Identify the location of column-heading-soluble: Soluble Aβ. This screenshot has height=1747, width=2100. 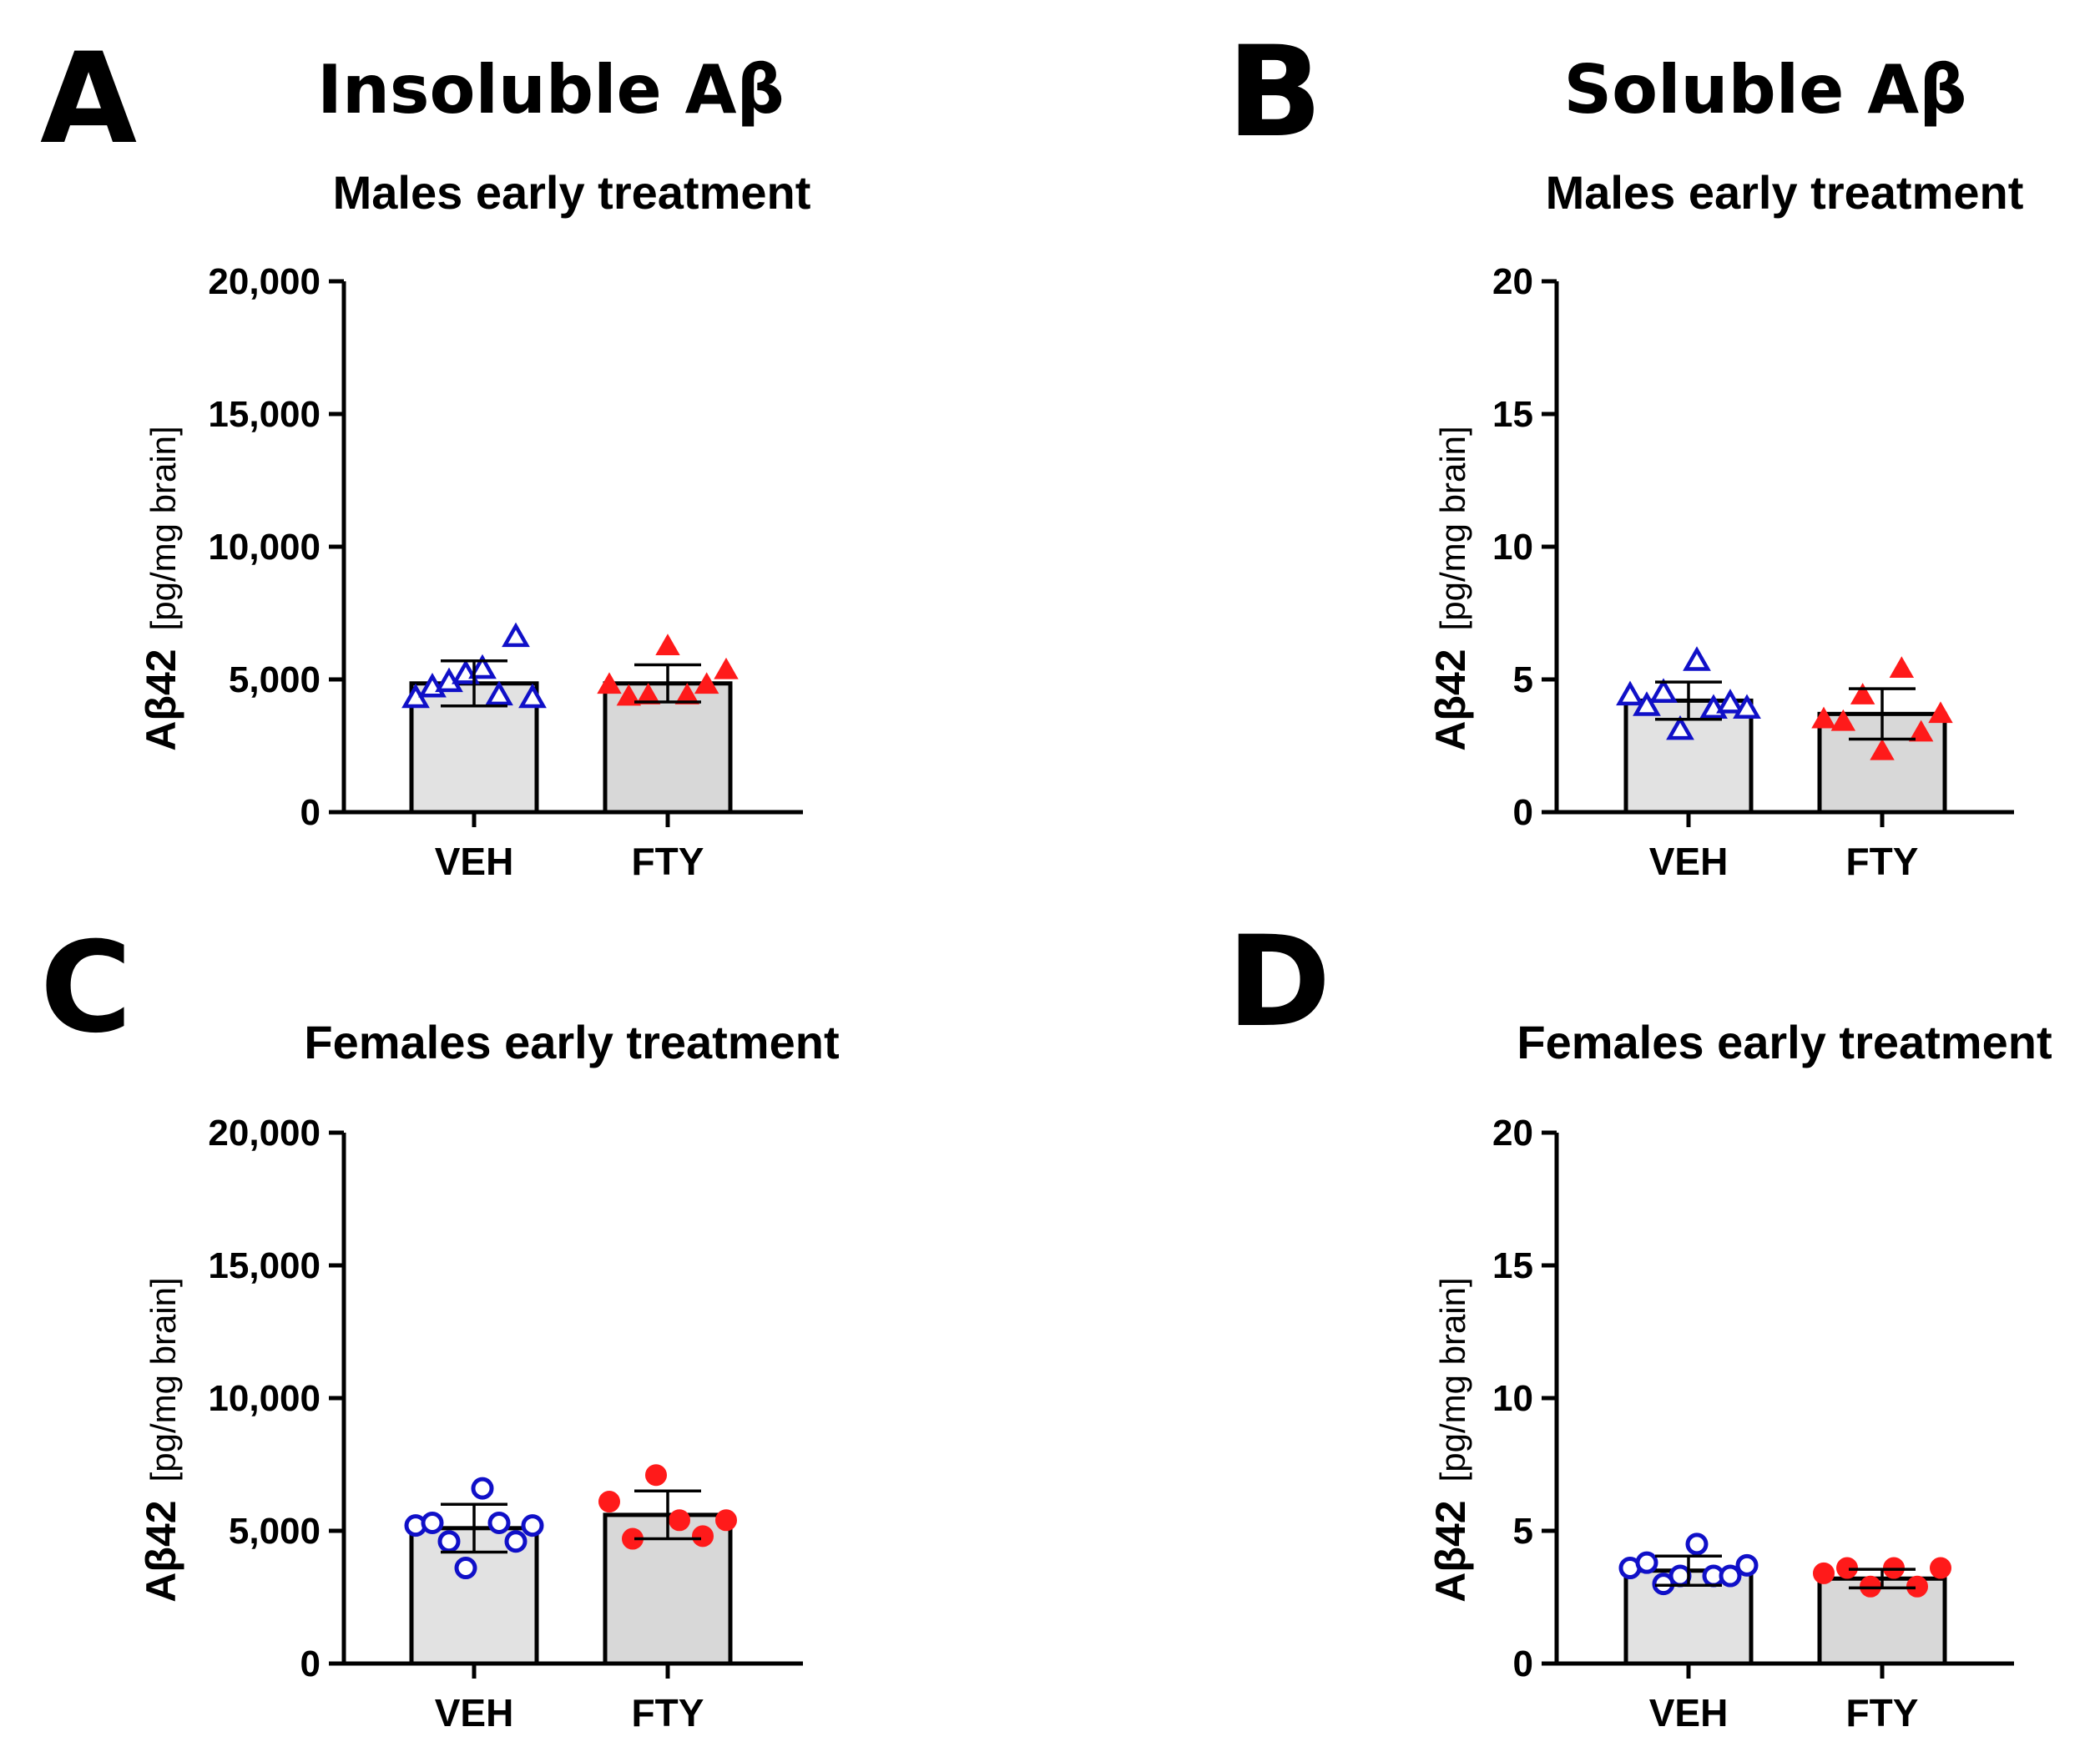
(1765, 90).